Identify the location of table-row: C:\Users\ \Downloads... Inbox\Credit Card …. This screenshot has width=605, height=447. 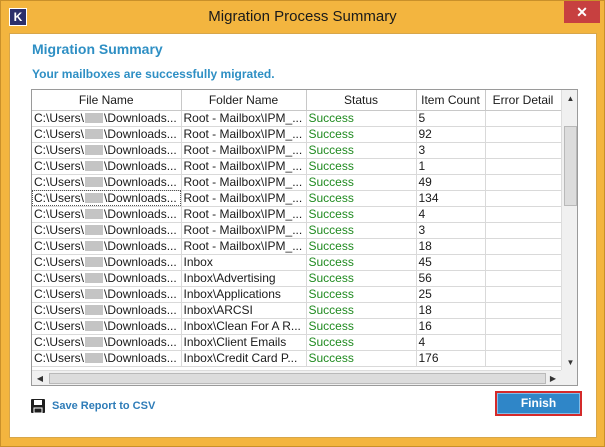
(297, 358).